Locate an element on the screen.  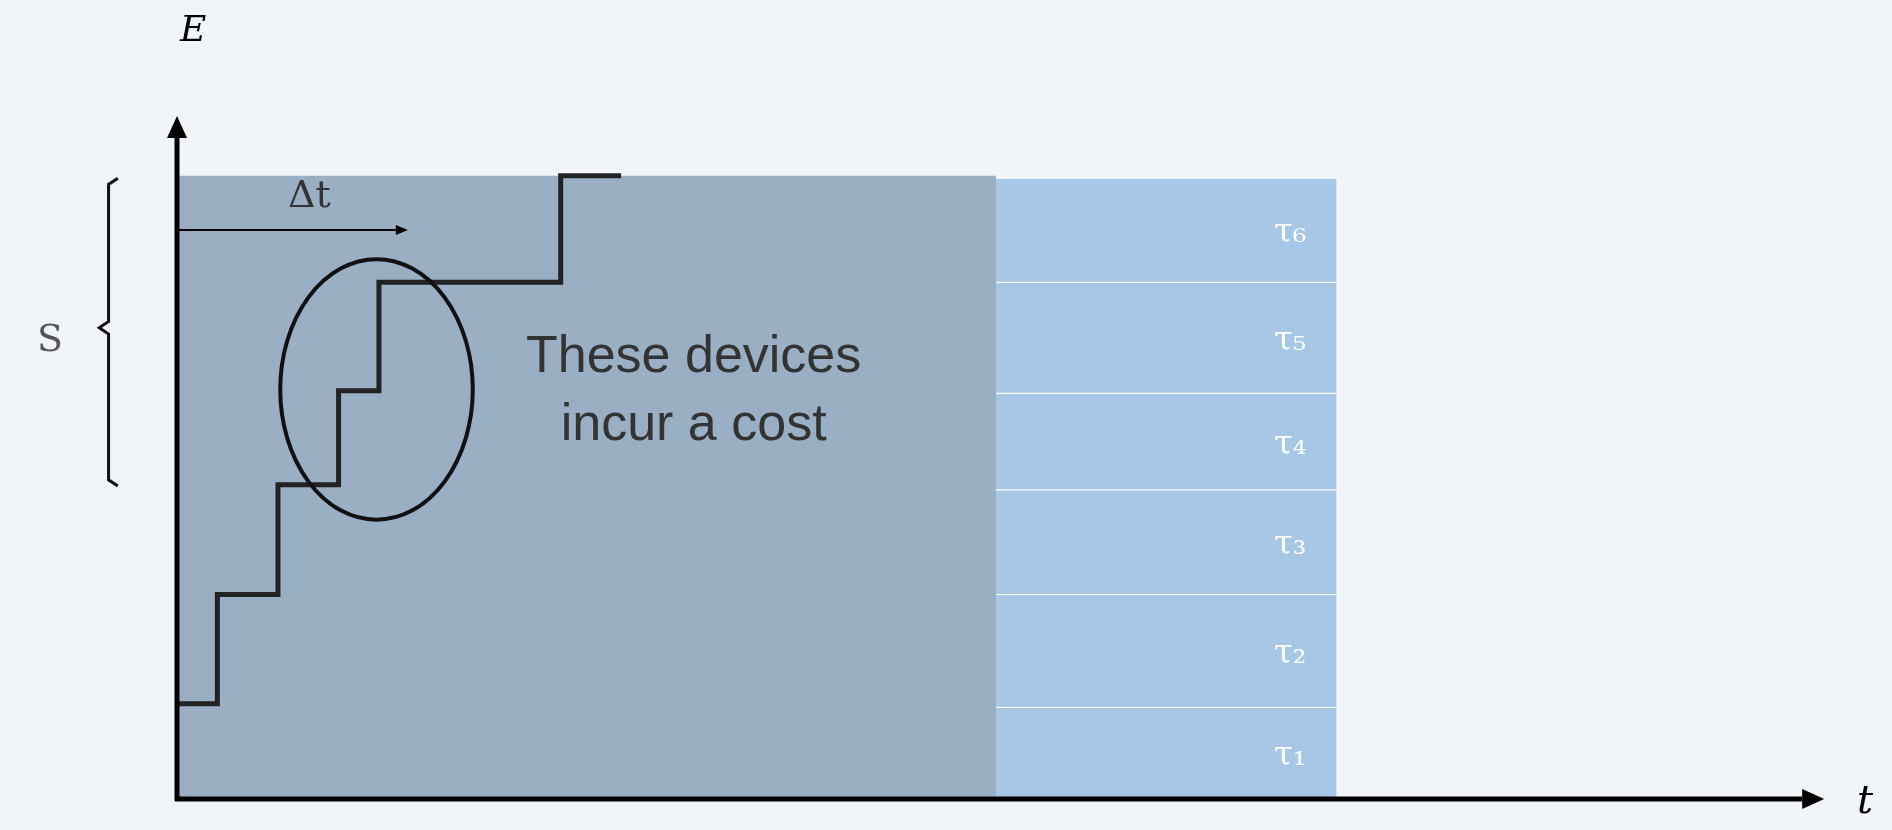
band-label: τ₂ is located at coordinates (1290, 651).